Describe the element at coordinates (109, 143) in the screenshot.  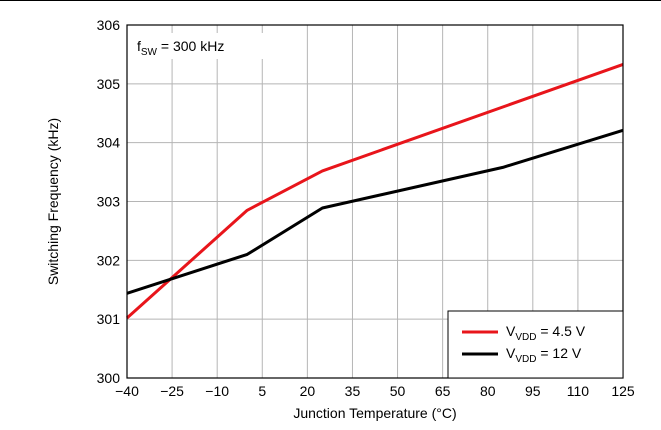
I see `y-tick-label: 304` at that location.